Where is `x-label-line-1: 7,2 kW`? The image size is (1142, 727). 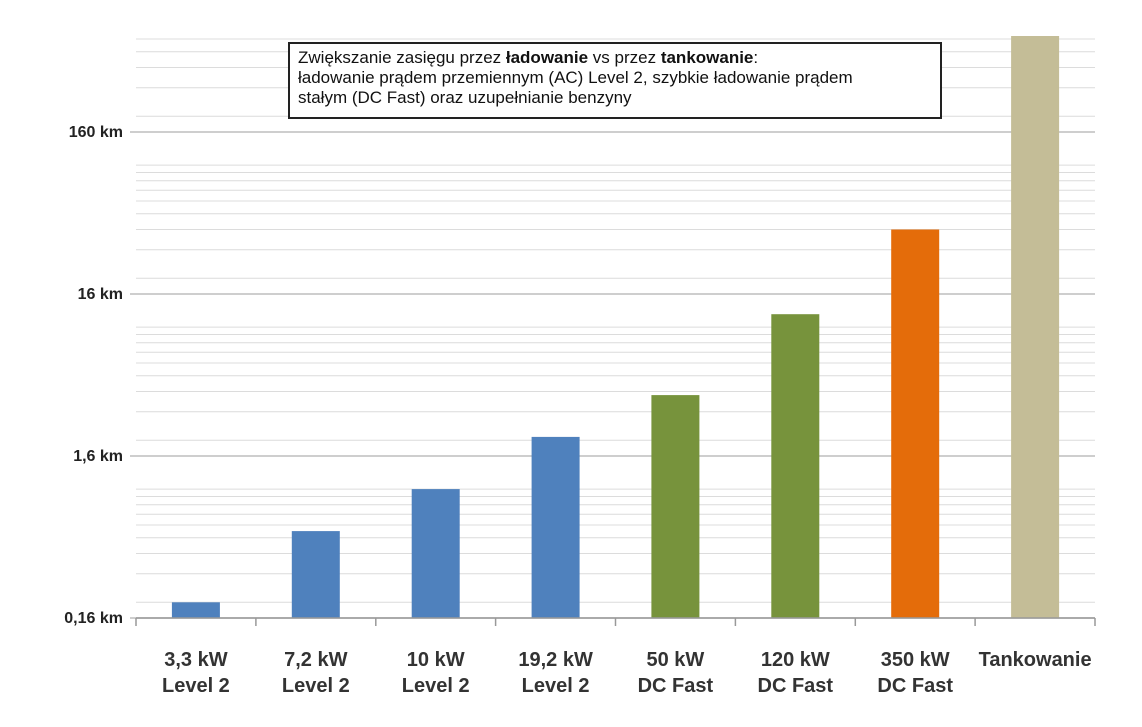 x-label-line-1: 7,2 kW is located at coordinates (315, 660).